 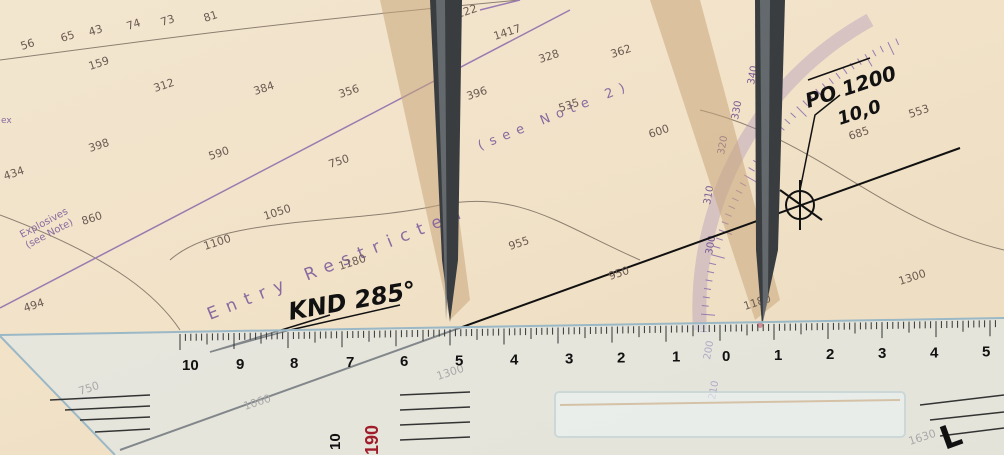 I want to click on divider-leg-right-highlight, so click(x=765, y=161).